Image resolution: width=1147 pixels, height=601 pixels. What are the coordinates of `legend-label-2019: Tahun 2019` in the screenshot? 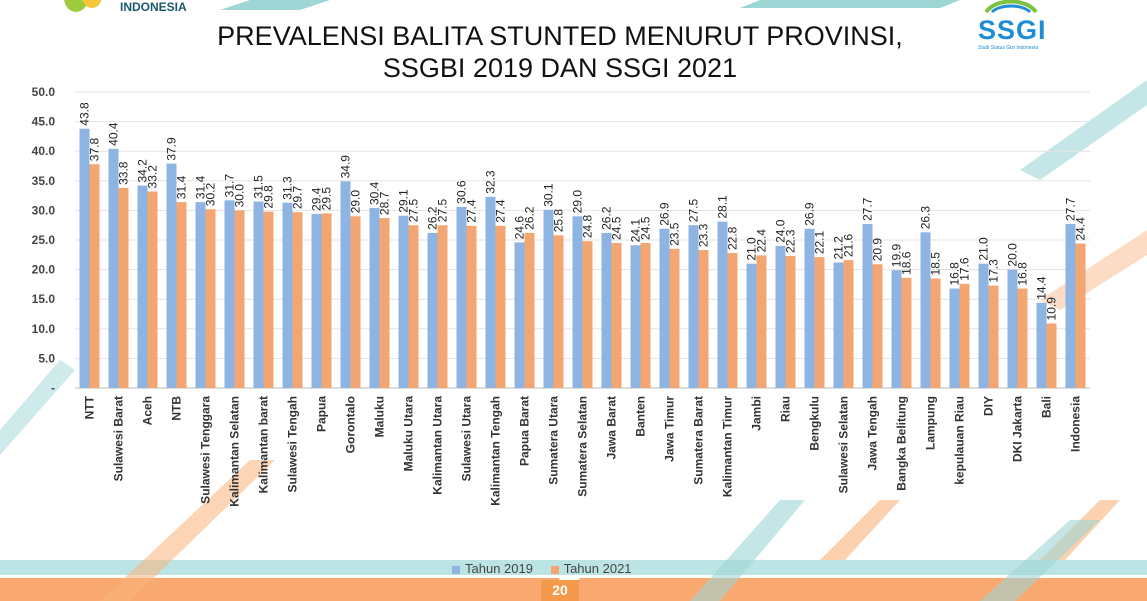 It's located at (499, 568).